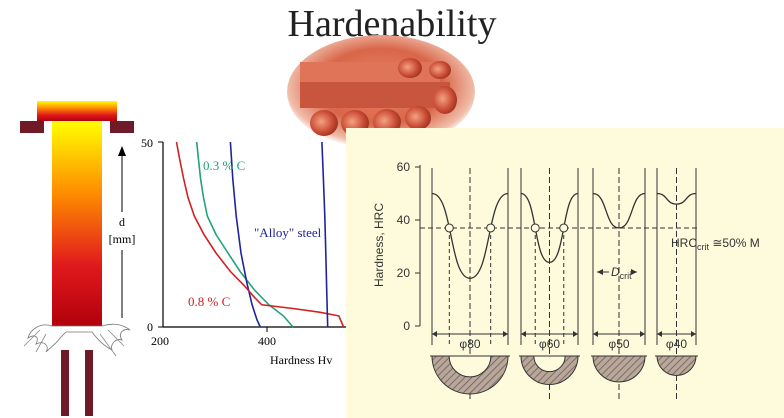  I want to click on diameter-label: φ80, so click(469, 344).